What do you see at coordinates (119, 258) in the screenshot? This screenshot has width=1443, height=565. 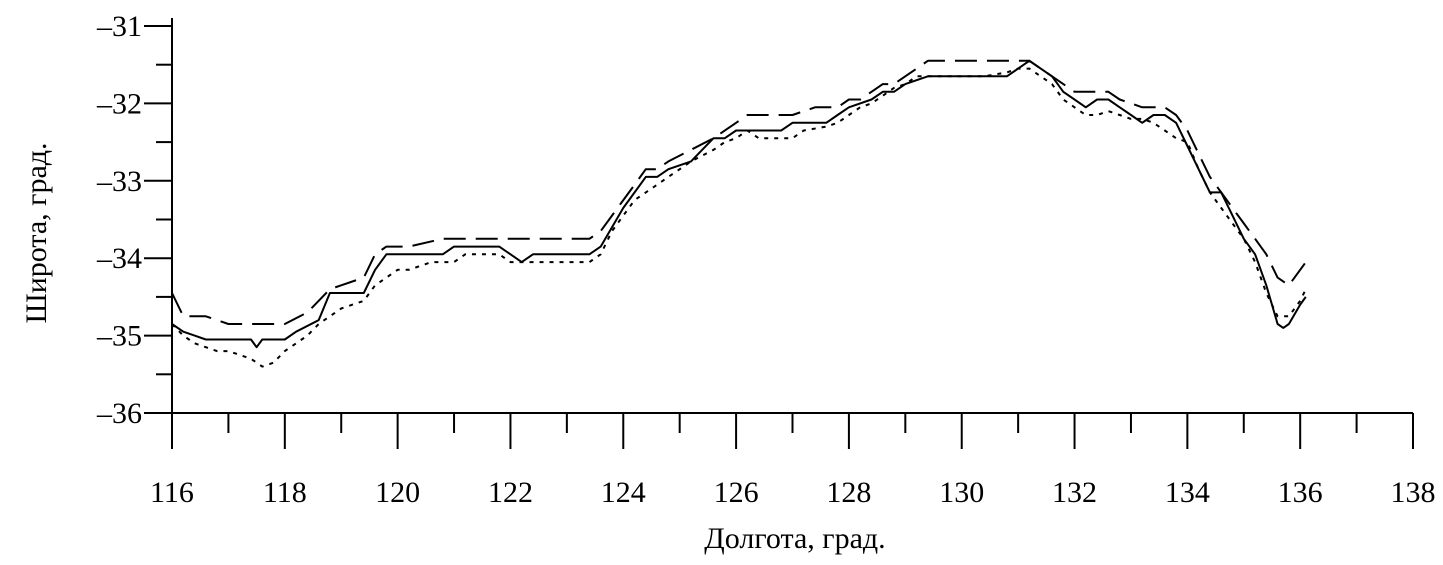 I see `y-tick-label: –34` at bounding box center [119, 258].